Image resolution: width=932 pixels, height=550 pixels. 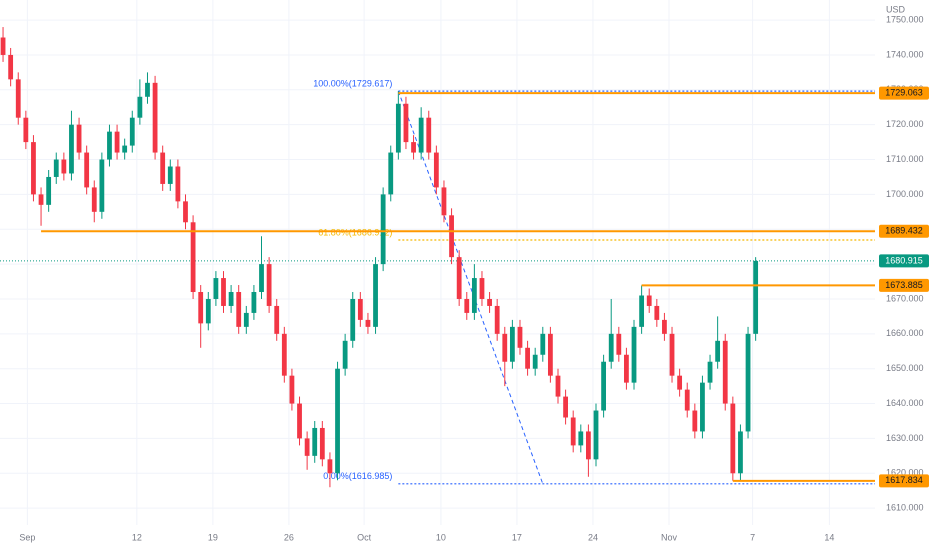 What do you see at coordinates (904, 231) in the screenshot?
I see `level-label: 1689.432` at bounding box center [904, 231].